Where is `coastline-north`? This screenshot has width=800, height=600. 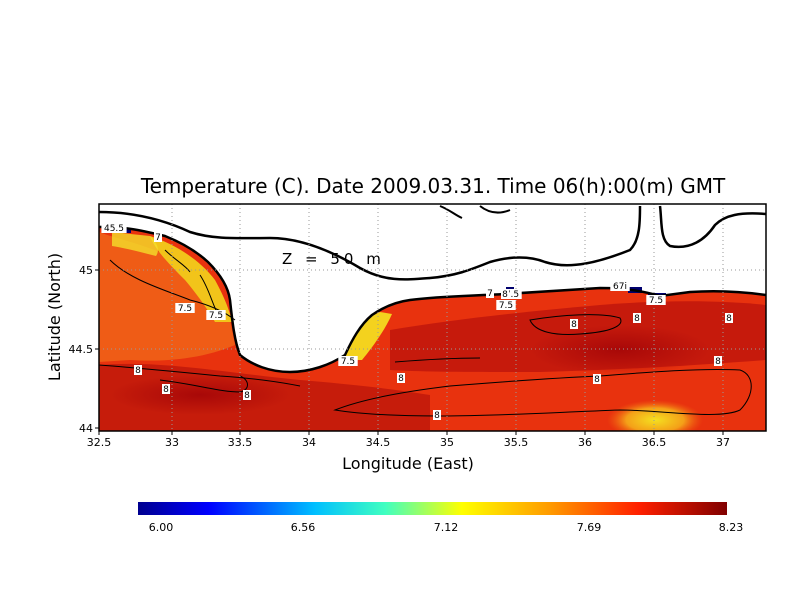
coastline-north is located at coordinates (370, 243).